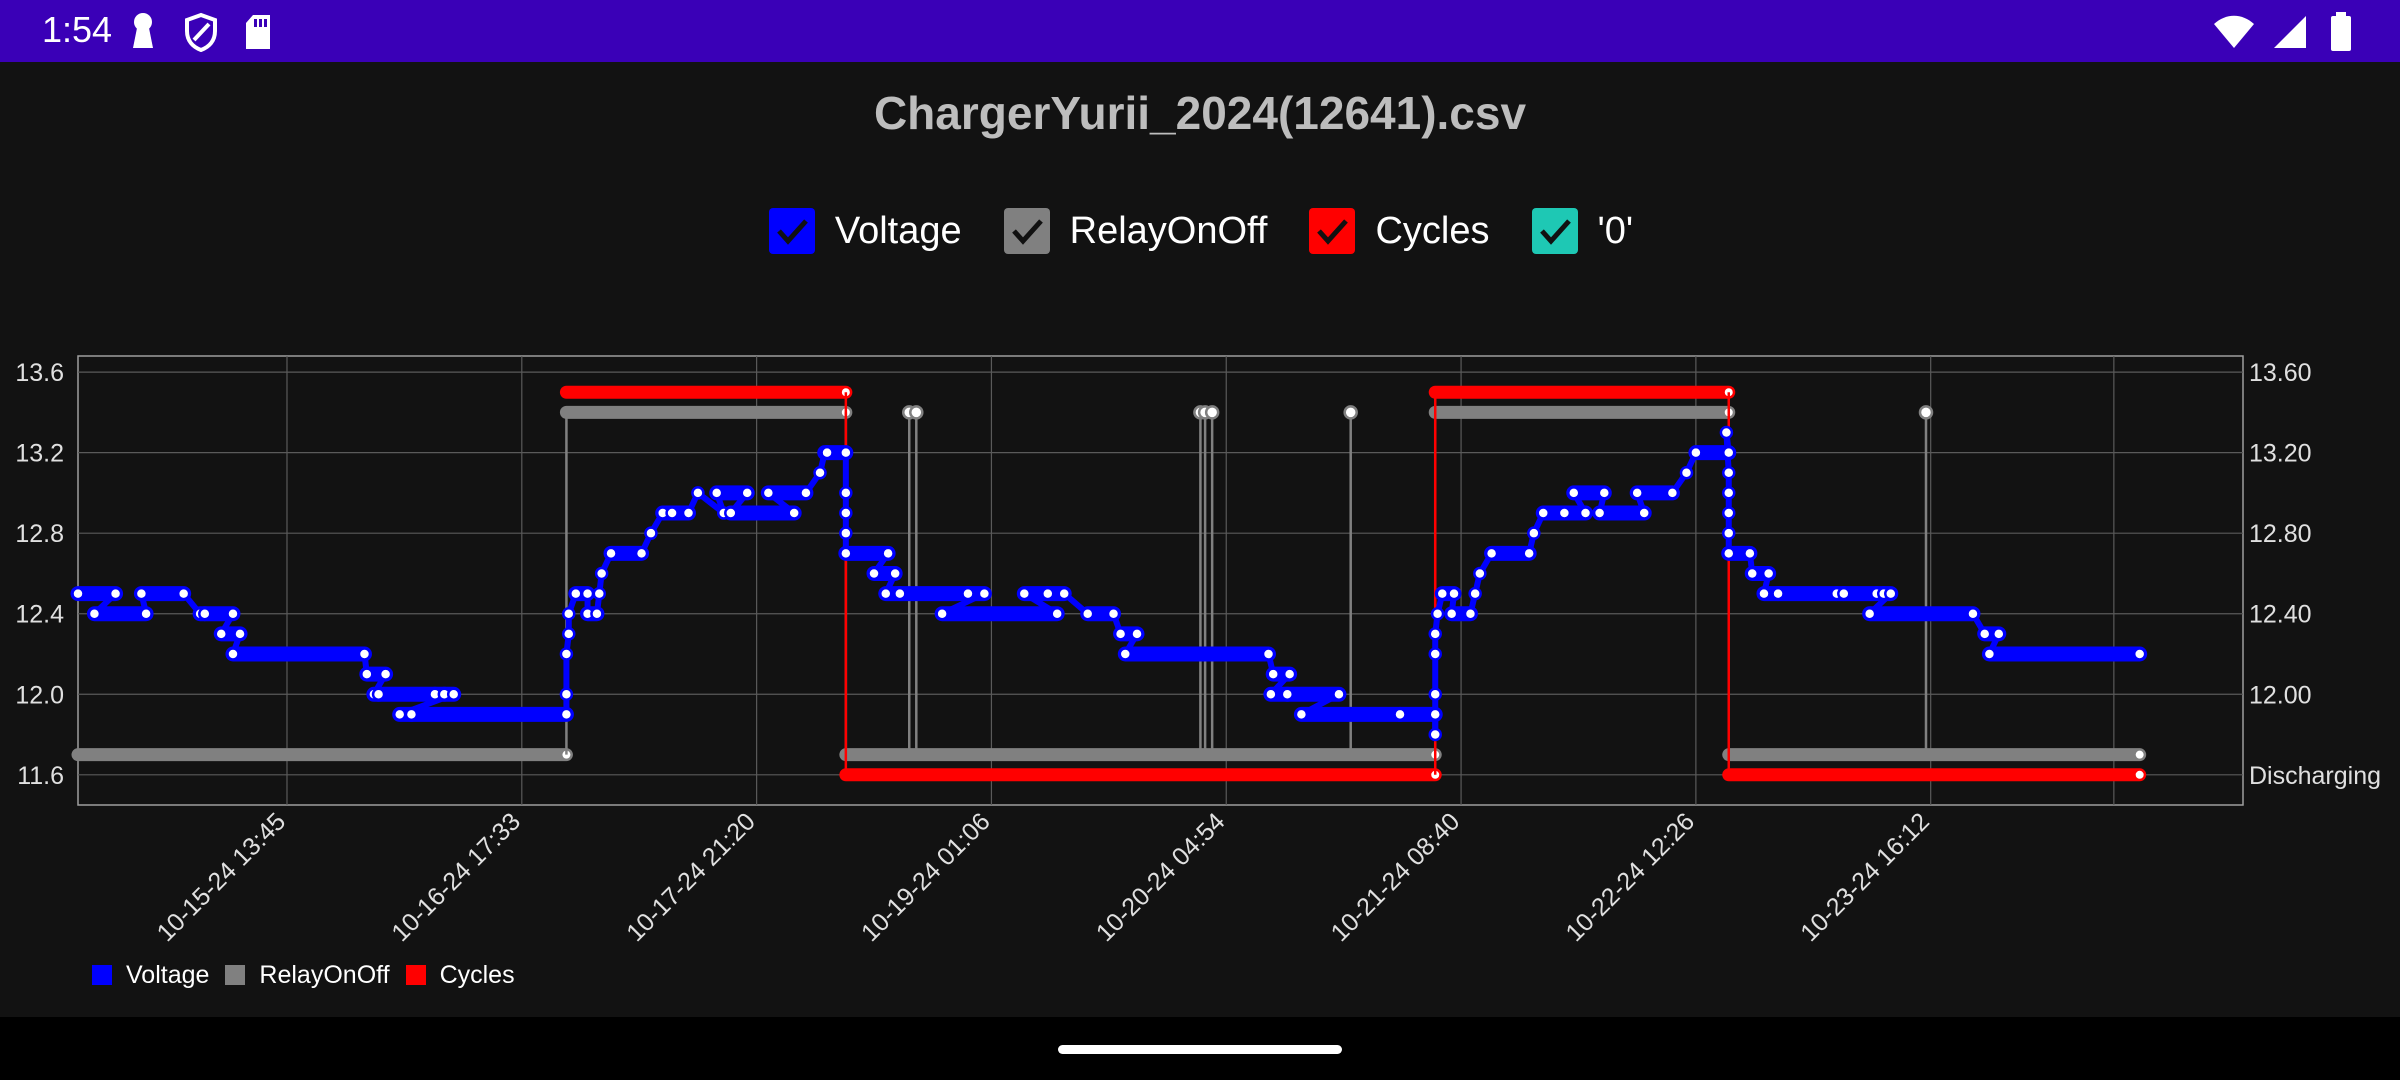 Image resolution: width=2400 pixels, height=1080 pixels. I want to click on home-gesture-handle, so click(1200, 1049).